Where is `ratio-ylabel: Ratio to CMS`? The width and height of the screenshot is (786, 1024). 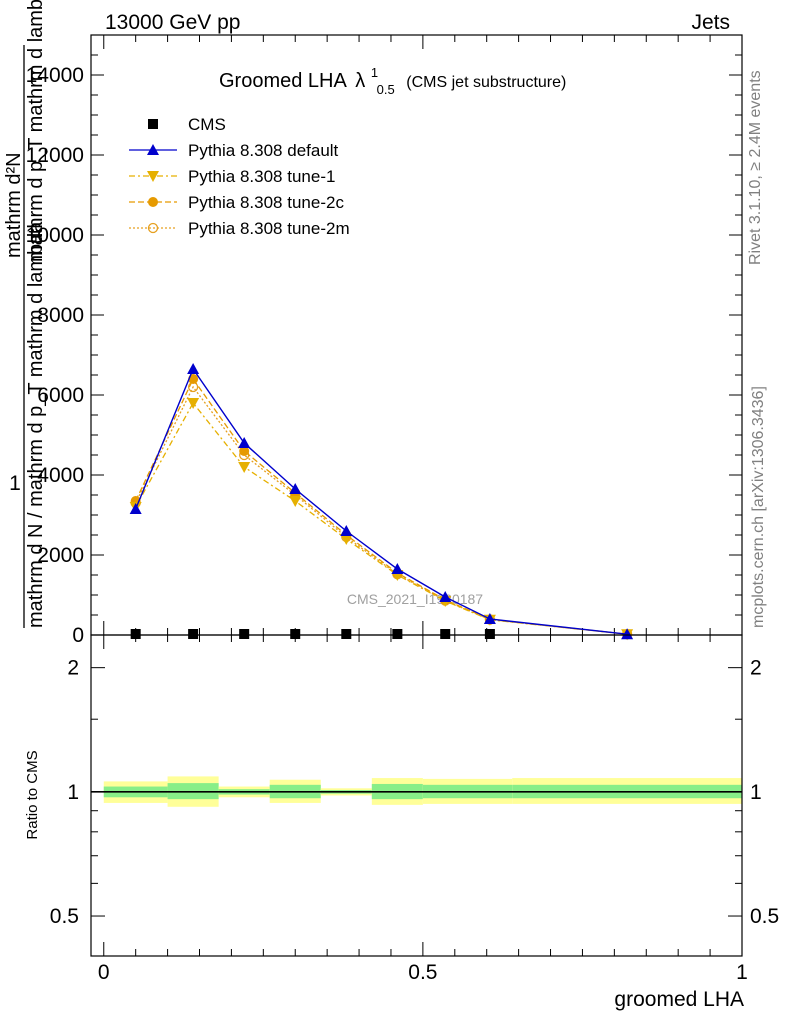 ratio-ylabel: Ratio to CMS is located at coordinates (32, 794).